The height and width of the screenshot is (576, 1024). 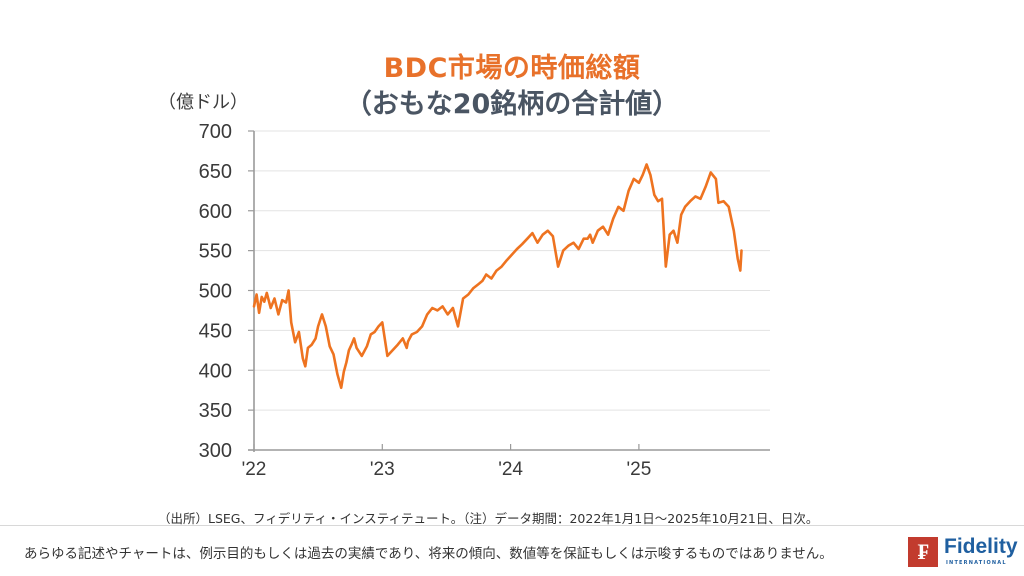 I want to click on x-tick-label: '25, so click(x=639, y=469).